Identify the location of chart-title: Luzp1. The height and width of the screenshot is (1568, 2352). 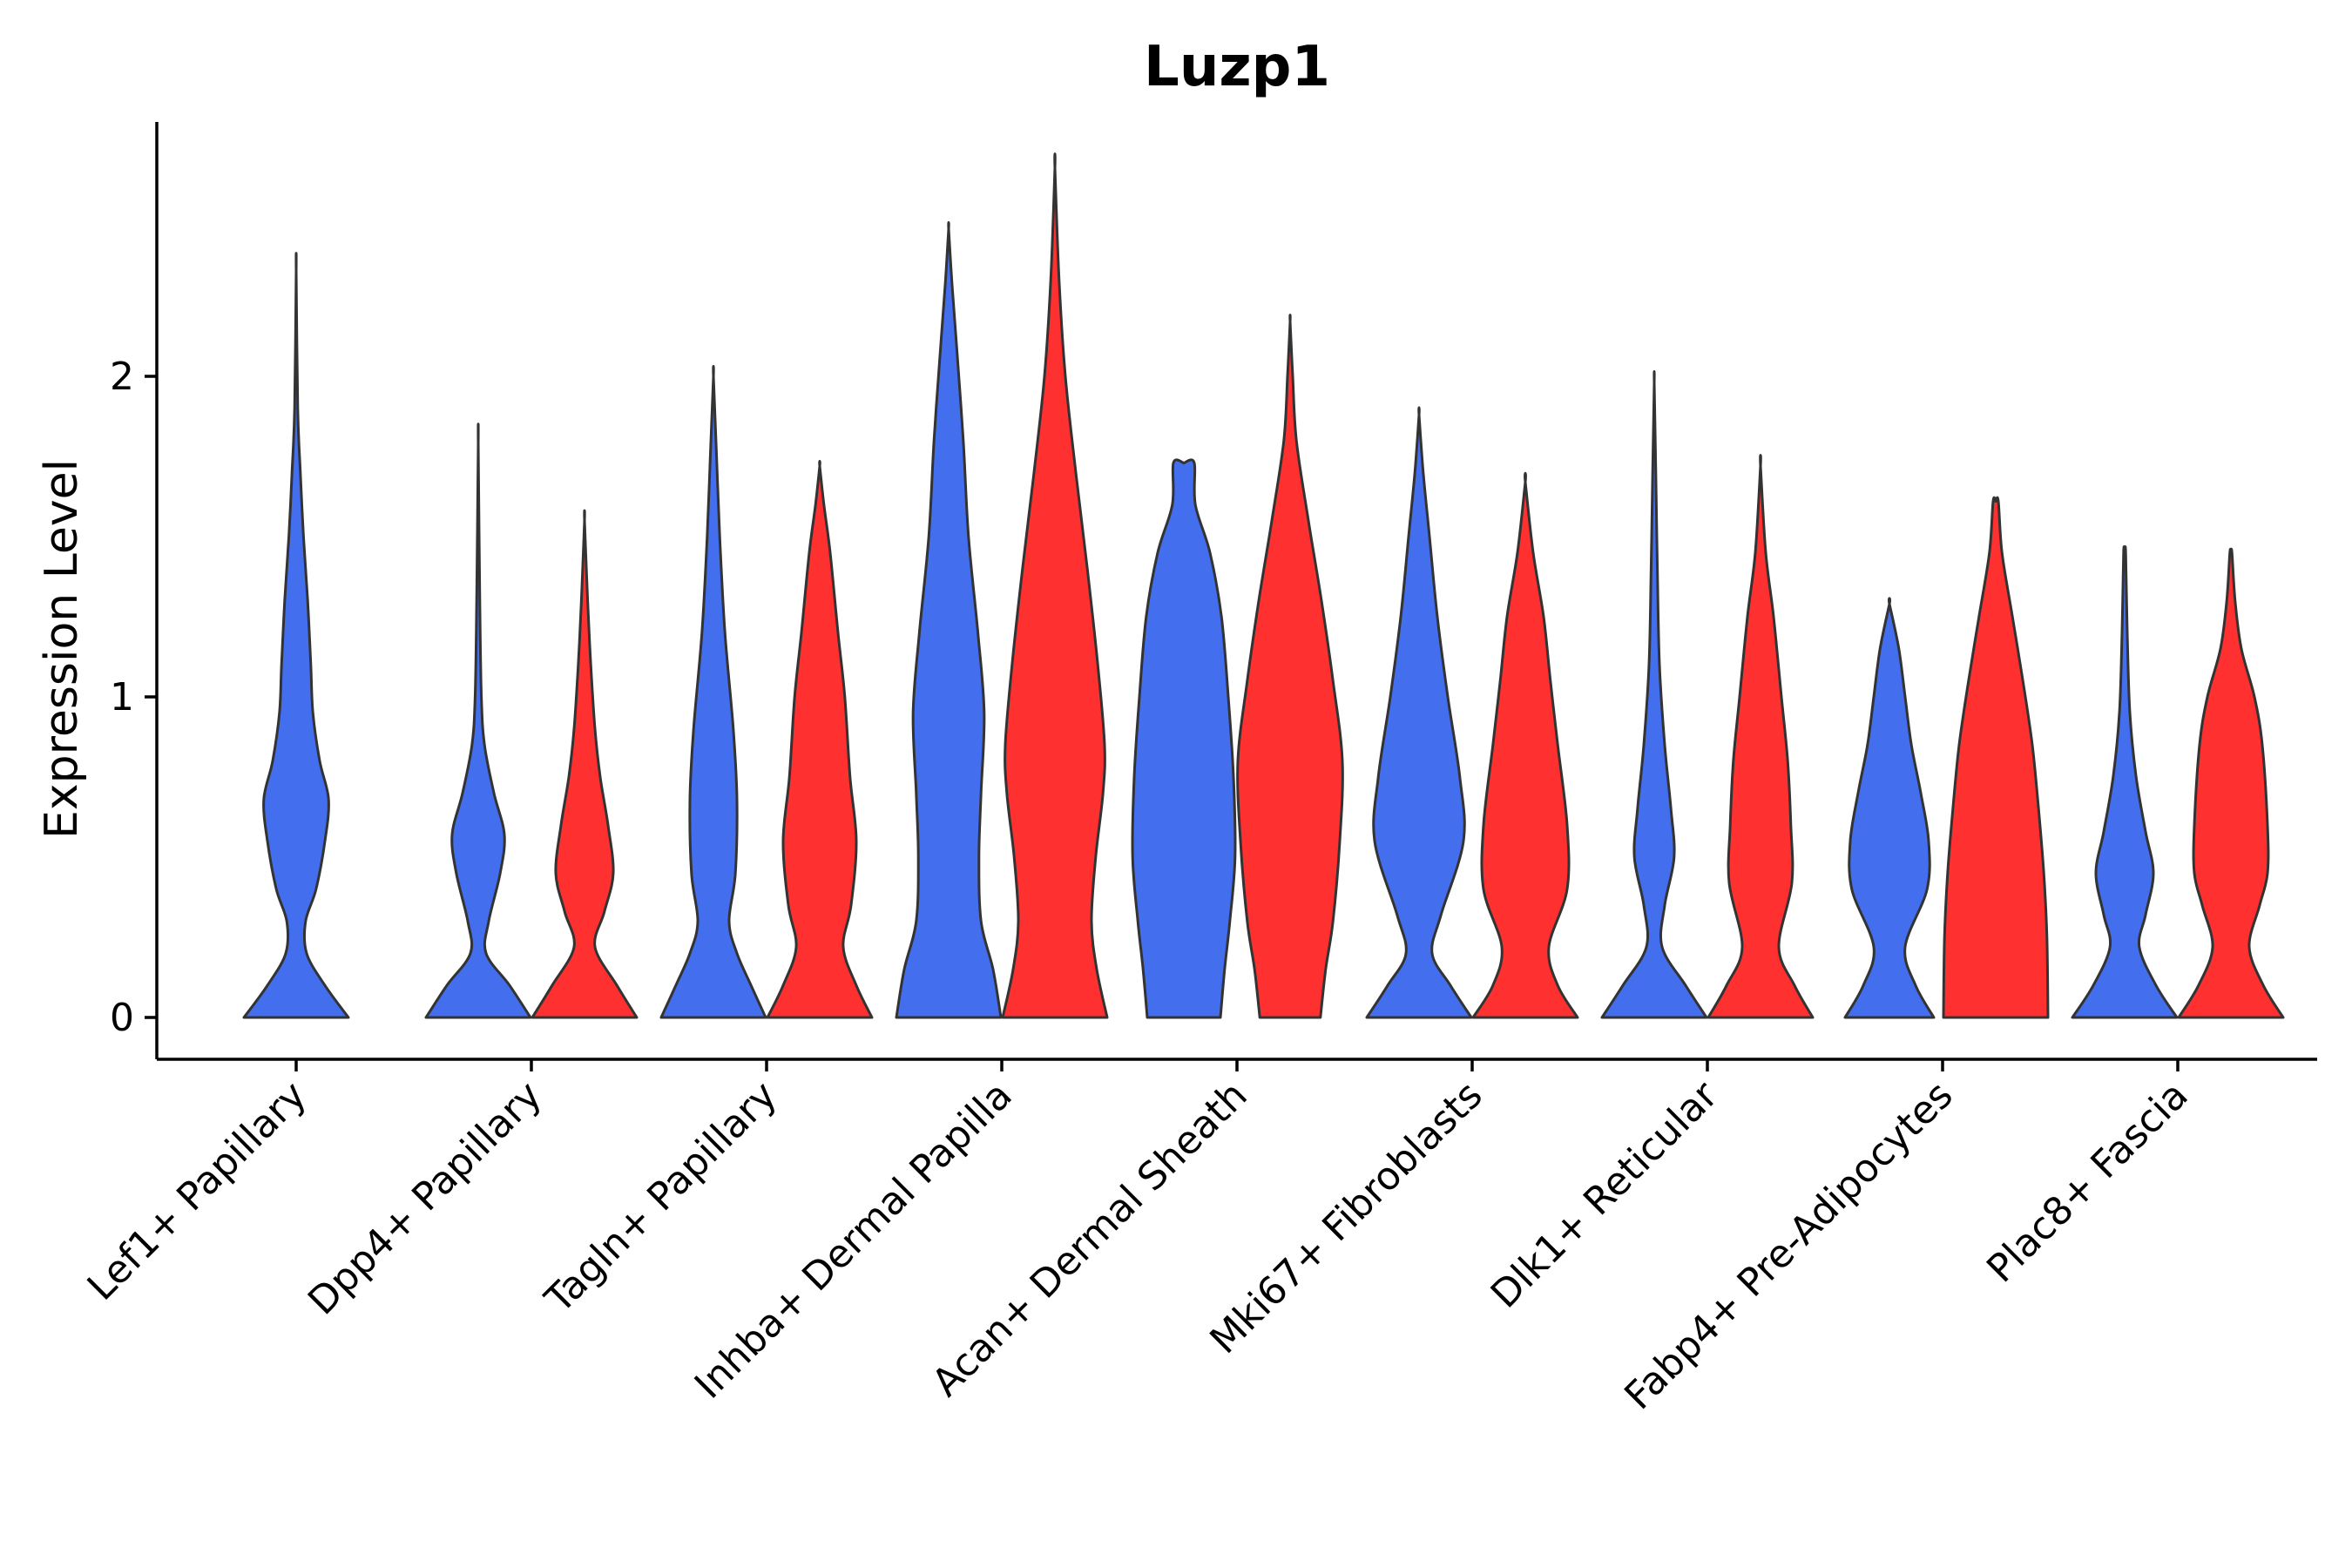
(1237, 67).